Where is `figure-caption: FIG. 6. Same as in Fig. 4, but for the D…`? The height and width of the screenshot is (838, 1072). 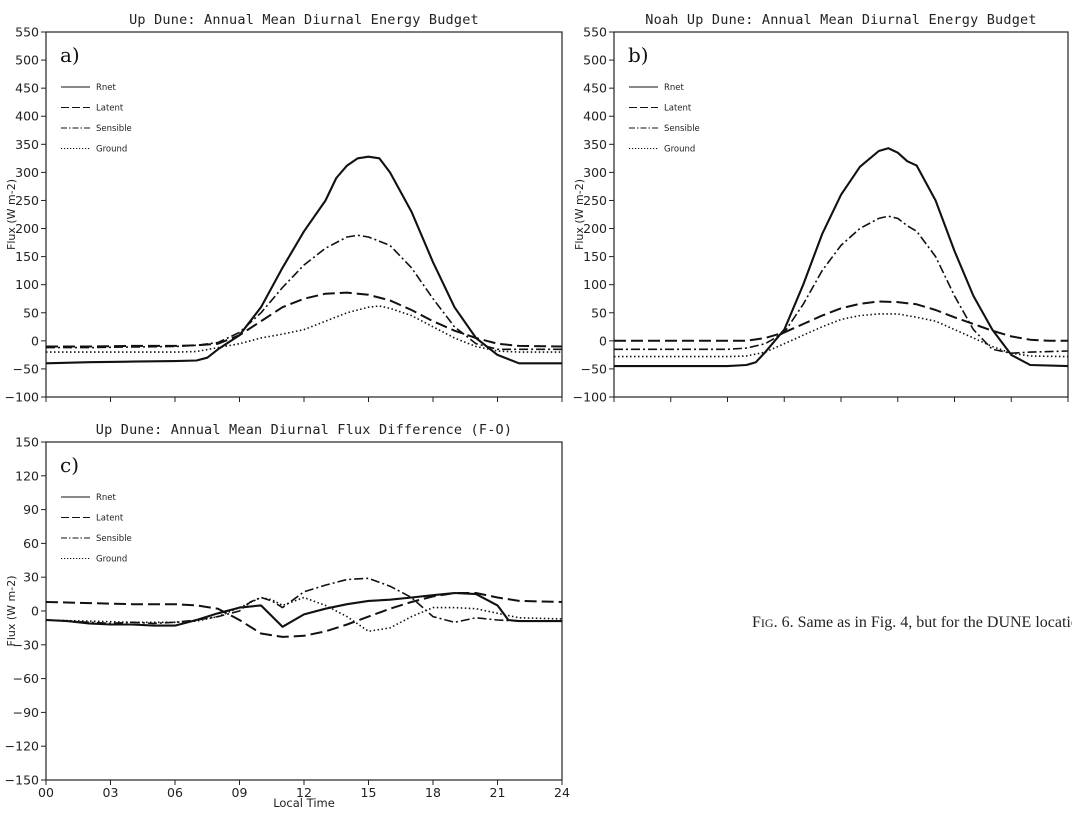
figure-caption: FIG. 6. Same as in Fig. 4, but for the D… is located at coordinates (912, 623).